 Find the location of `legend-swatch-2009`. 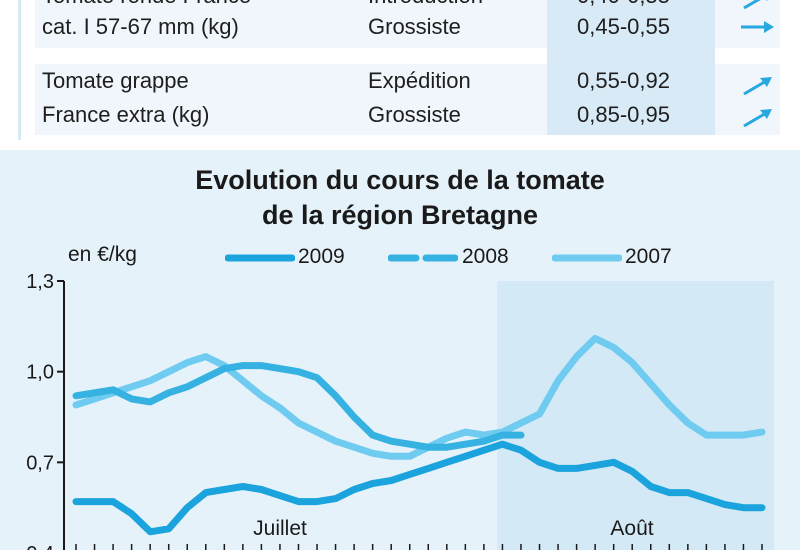

legend-swatch-2009 is located at coordinates (260, 258).